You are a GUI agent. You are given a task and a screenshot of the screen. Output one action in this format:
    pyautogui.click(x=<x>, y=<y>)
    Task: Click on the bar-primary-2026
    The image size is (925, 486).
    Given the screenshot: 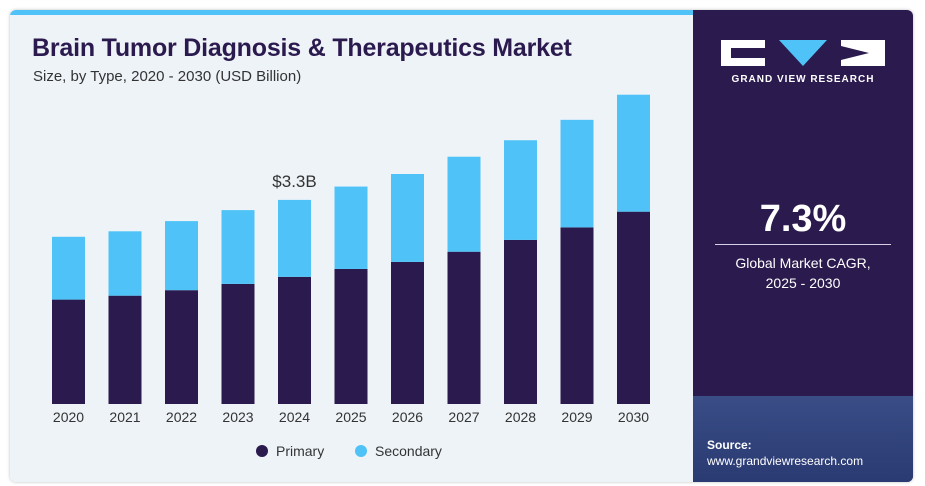 What is the action you would take?
    pyautogui.click(x=407, y=332)
    